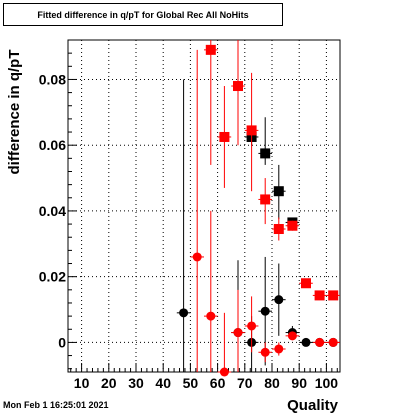 Image resolution: width=400 pixels, height=414 pixels. Describe the element at coordinates (52, 211) in the screenshot. I see `y-tick-label: 0.04` at that location.